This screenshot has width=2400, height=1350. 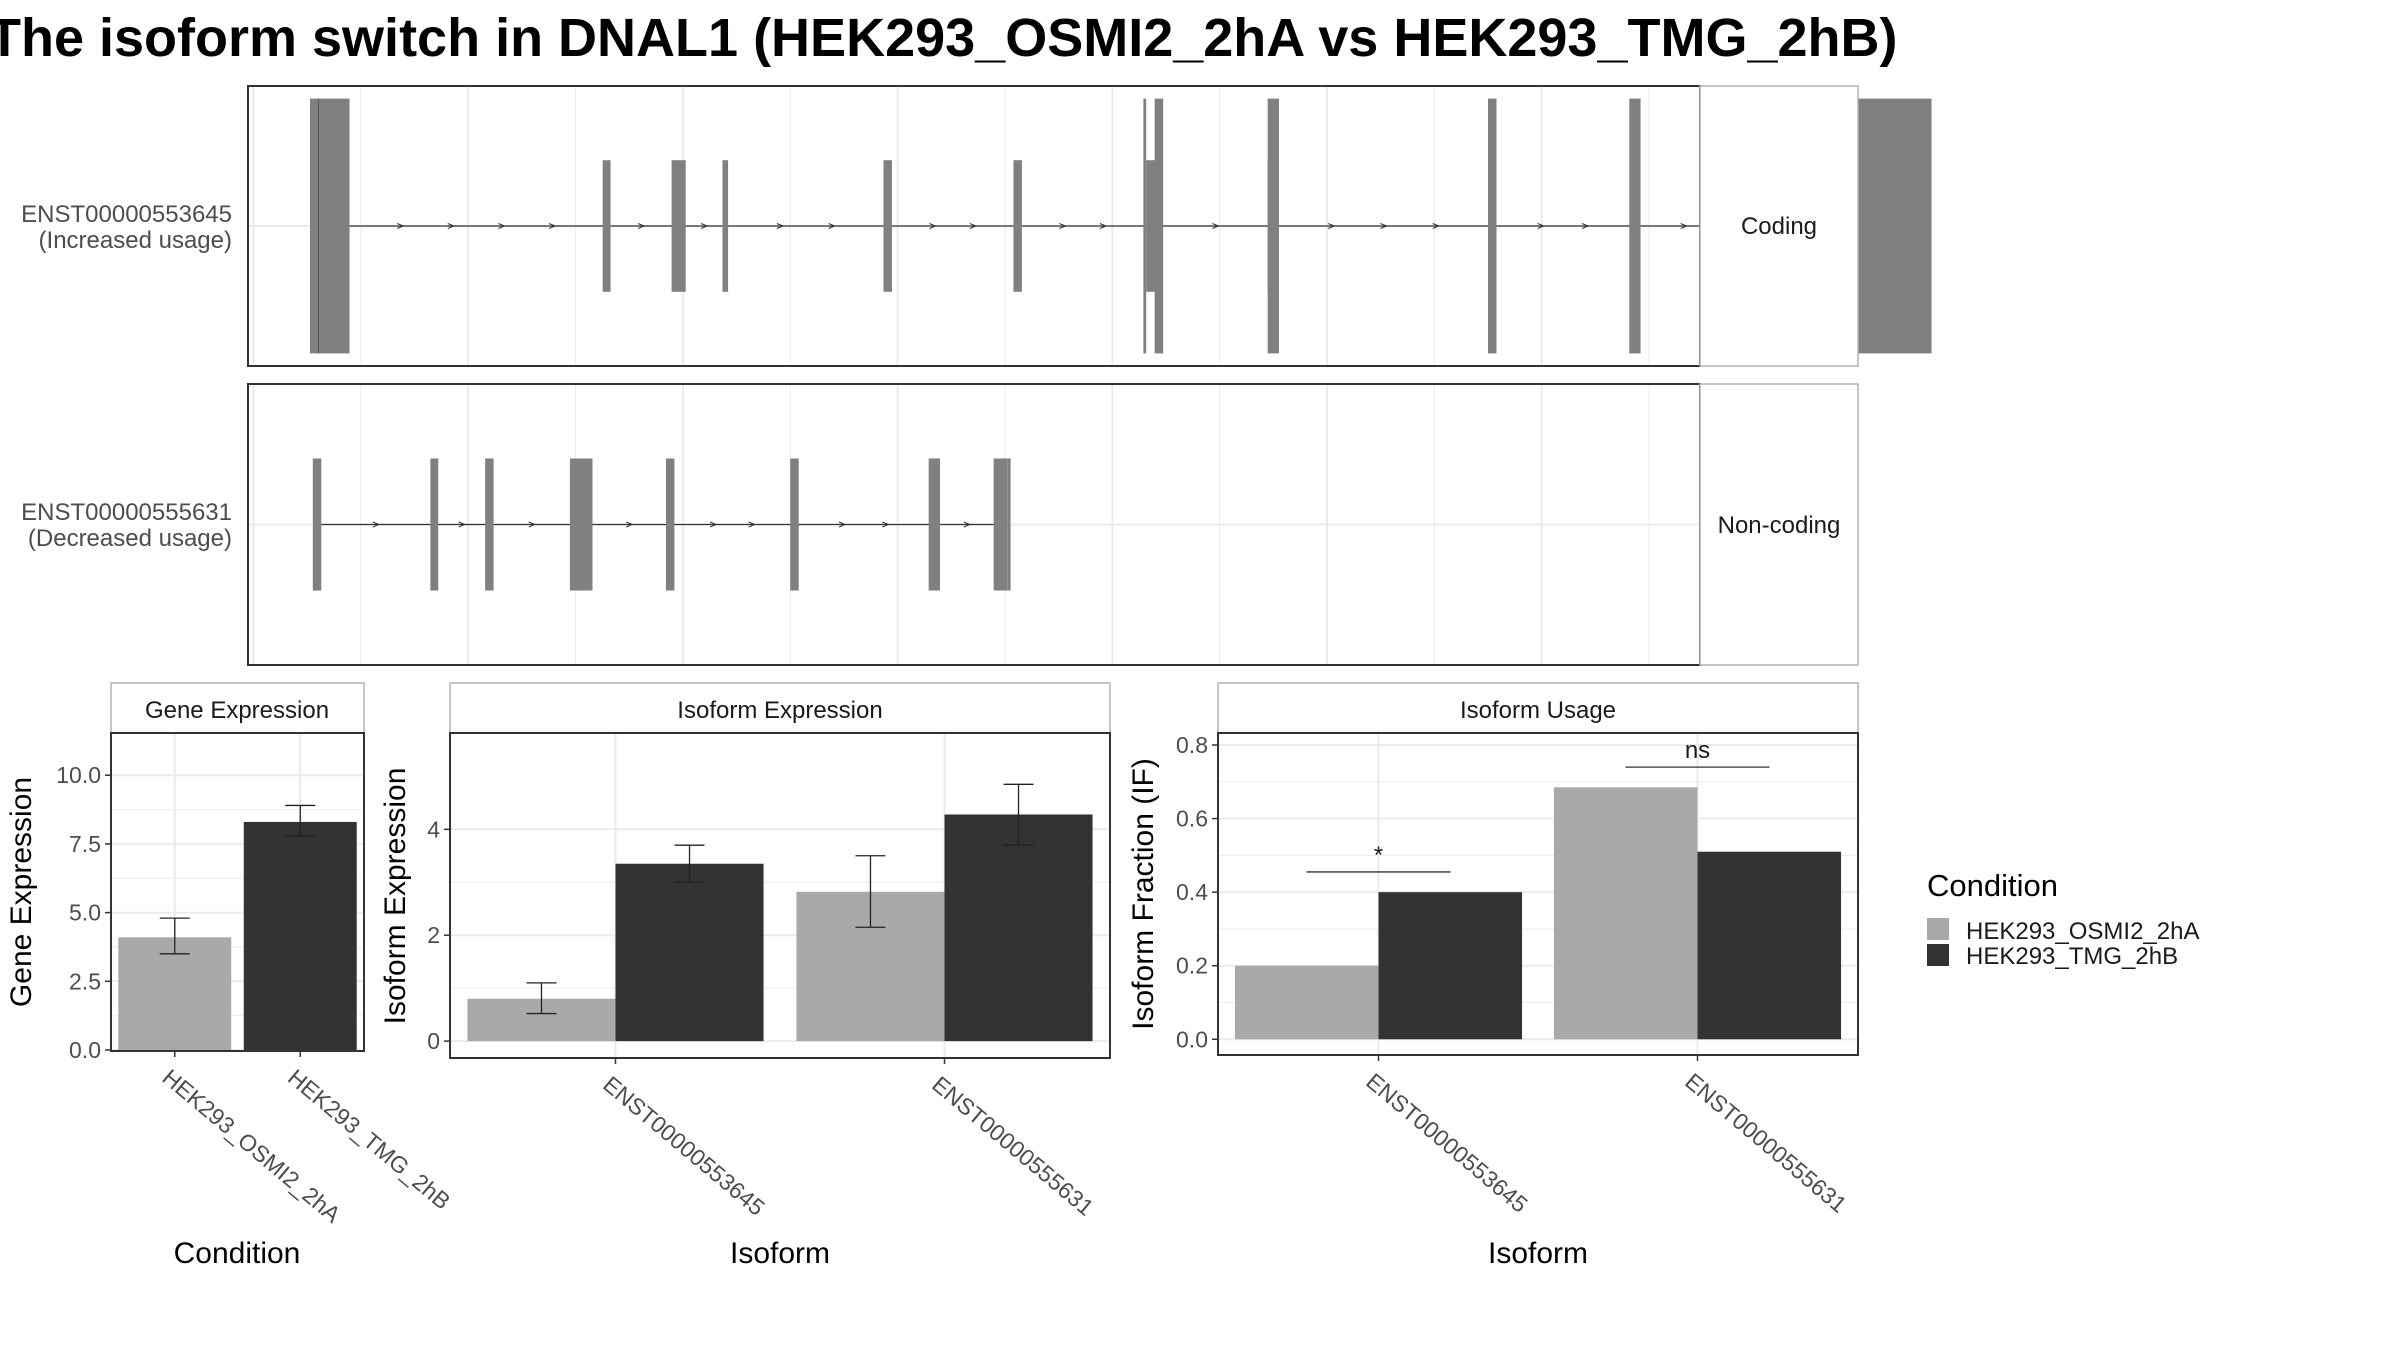 What do you see at coordinates (78, 775) in the screenshot?
I see `y-tick-label: 10.0` at bounding box center [78, 775].